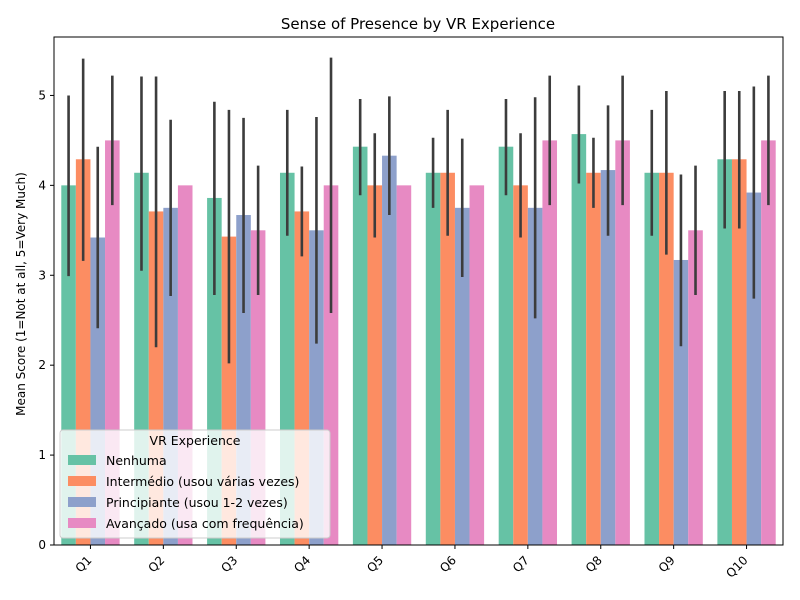 This screenshot has height=600, width=800. What do you see at coordinates (418, 24) in the screenshot?
I see `chart-title: Sense of Presence by VR Experience` at bounding box center [418, 24].